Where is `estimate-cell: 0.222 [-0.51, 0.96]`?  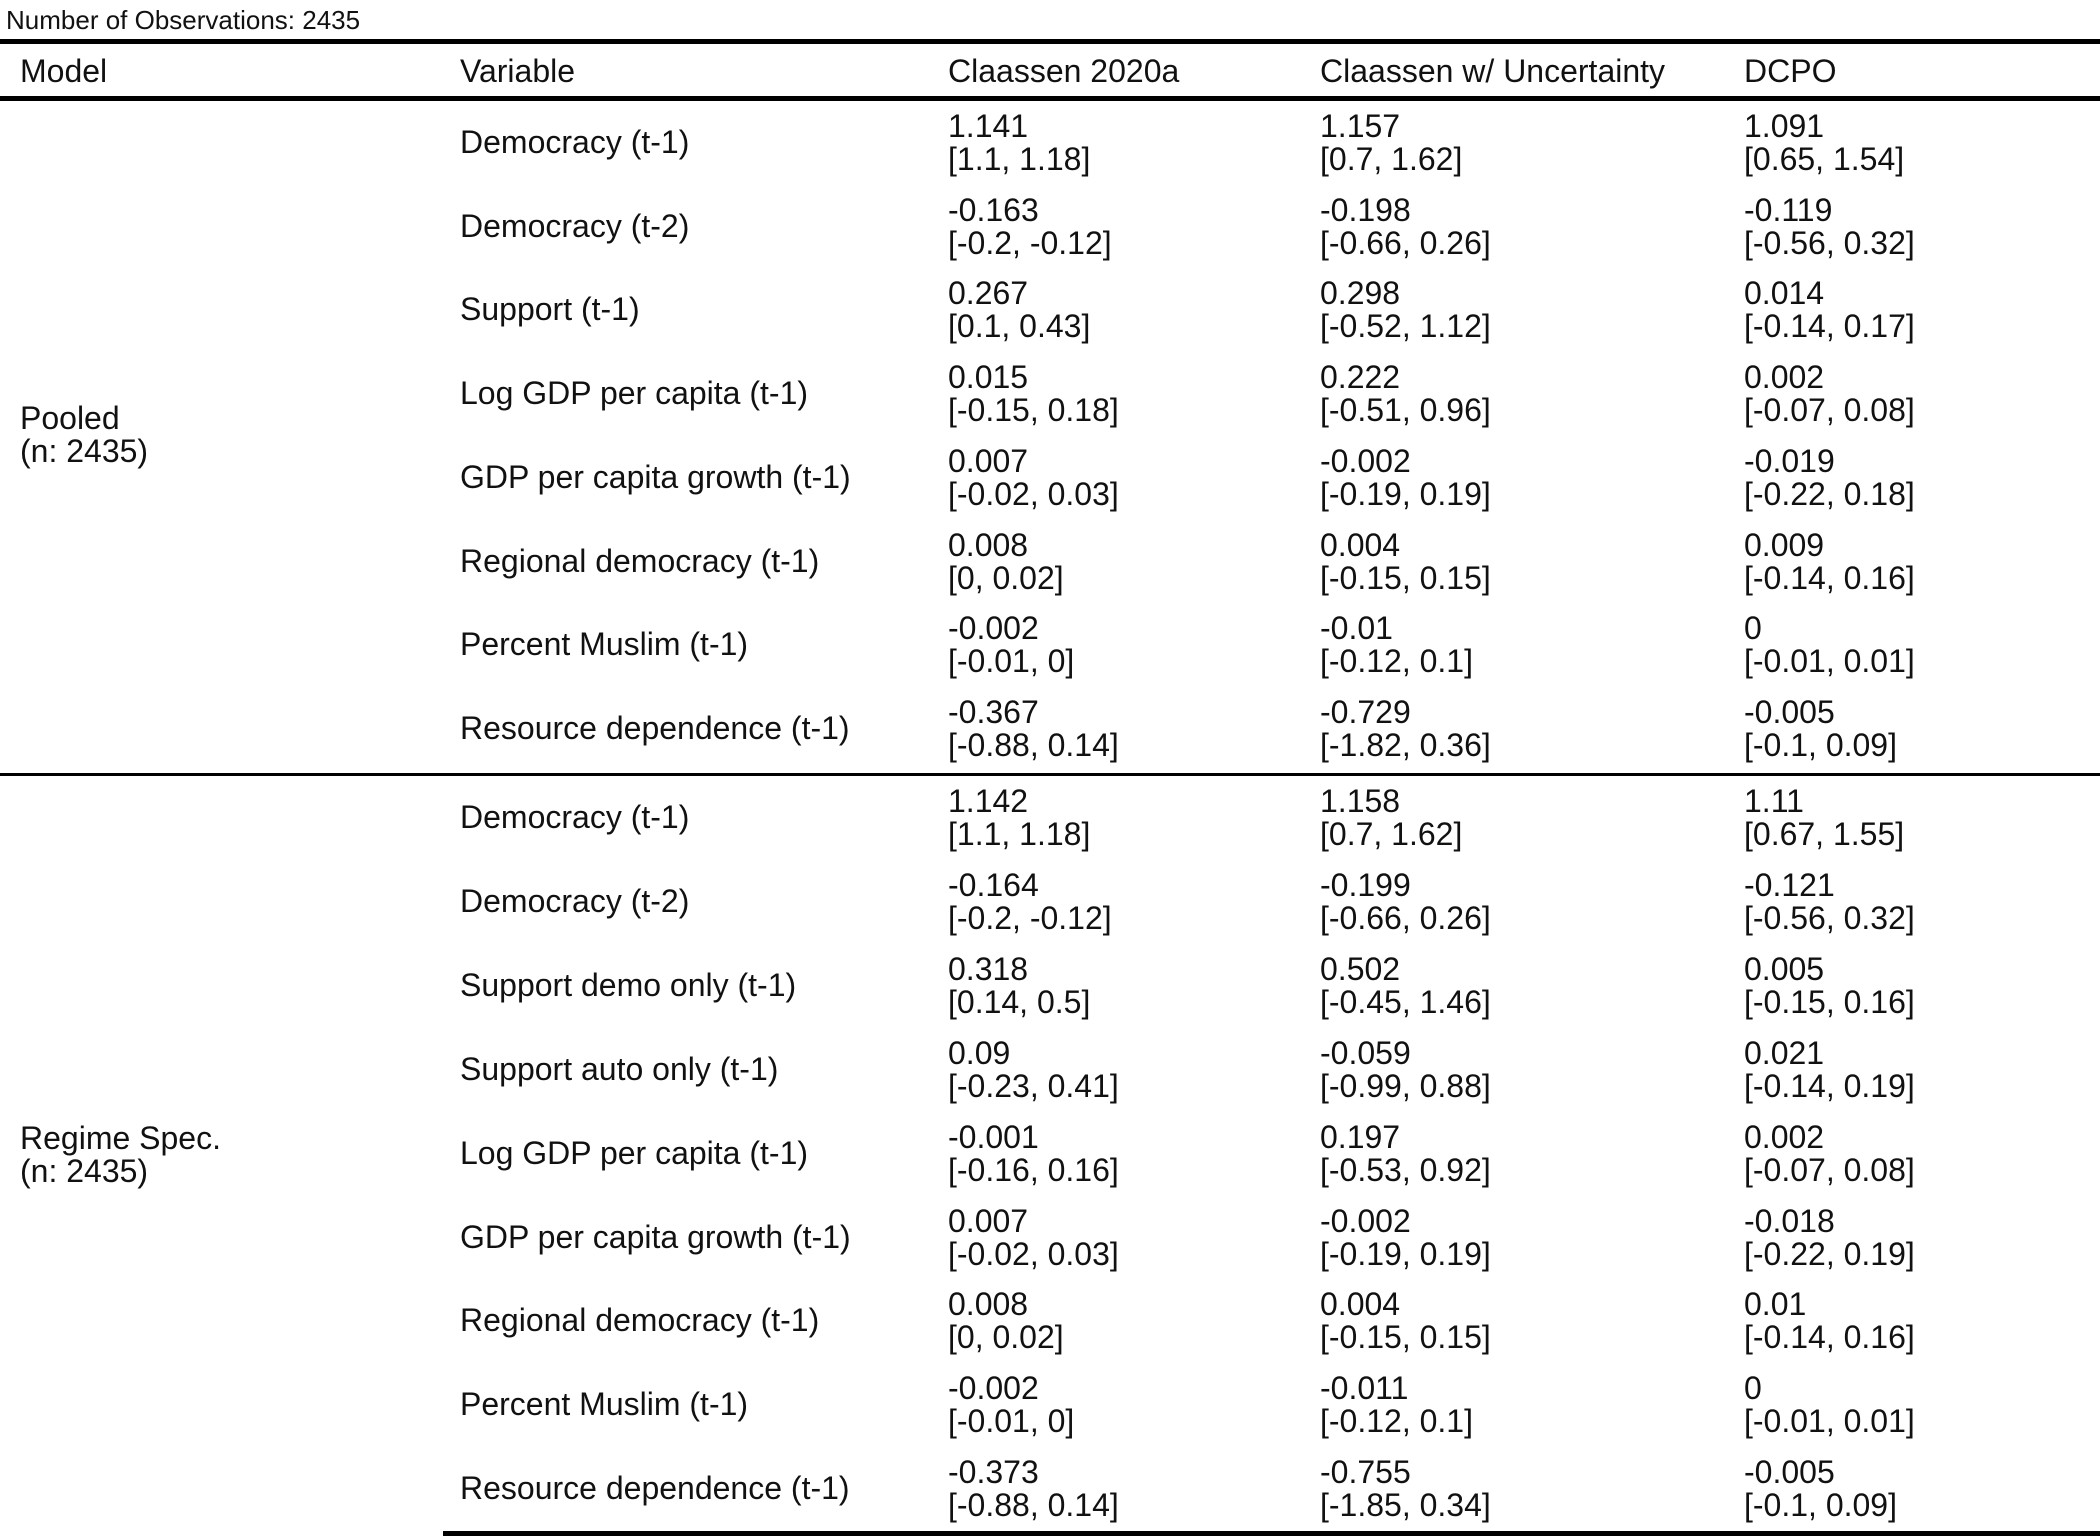
estimate-cell: 0.222 [-0.51, 0.96] is located at coordinates (1405, 394).